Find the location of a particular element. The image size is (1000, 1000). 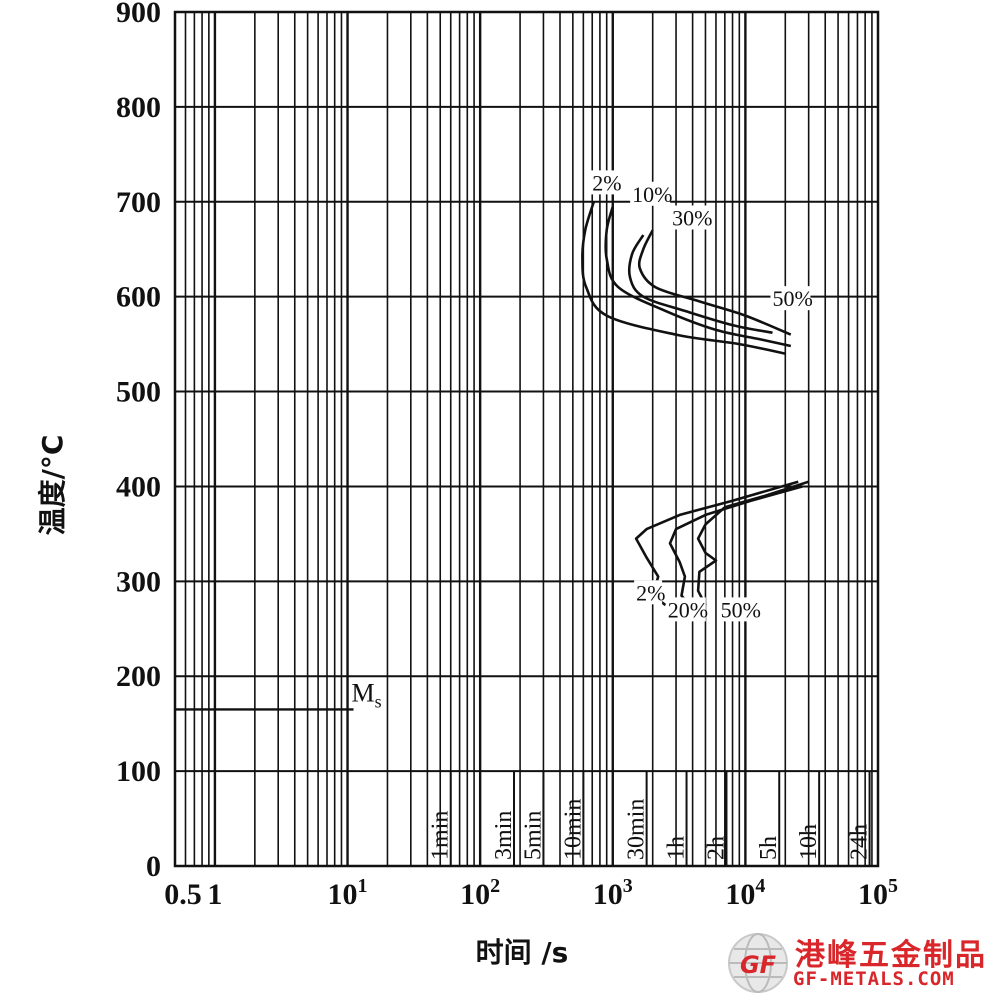

y-tick-label: 0 is located at coordinates (153, 866).